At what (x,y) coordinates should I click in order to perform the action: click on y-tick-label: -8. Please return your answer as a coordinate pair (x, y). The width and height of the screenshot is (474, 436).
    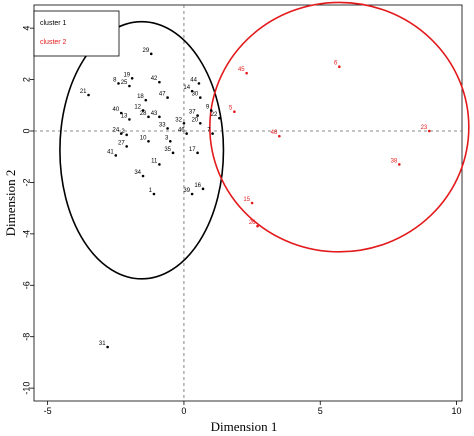
    Looking at the image, I should click on (26, 337).